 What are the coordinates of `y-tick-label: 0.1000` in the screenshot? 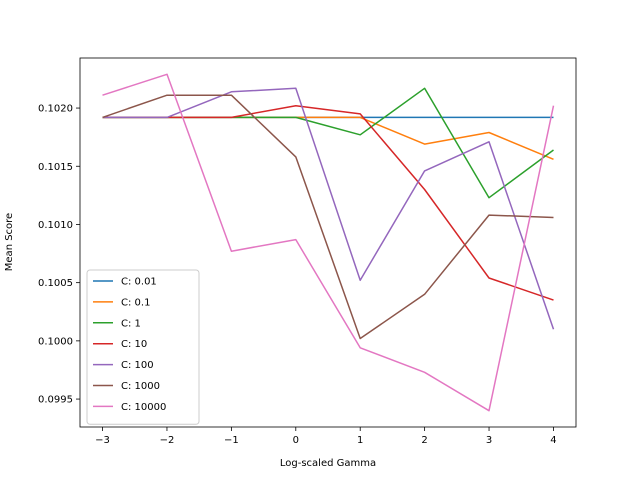 It's located at (55, 341).